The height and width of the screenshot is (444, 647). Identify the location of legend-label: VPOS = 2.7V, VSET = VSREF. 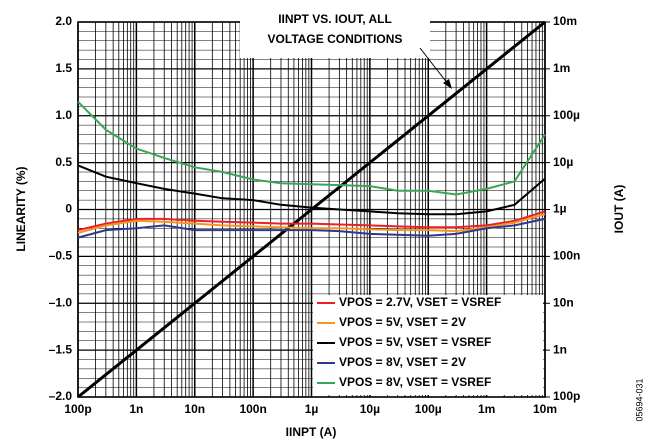
(420, 302).